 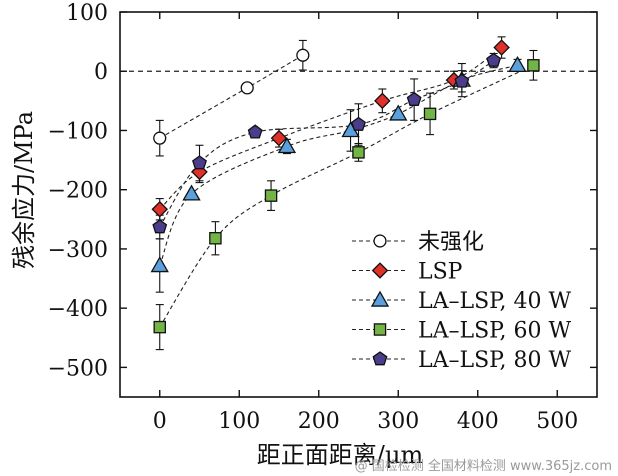 I want to click on x-tick-label: 0, so click(x=160, y=421).